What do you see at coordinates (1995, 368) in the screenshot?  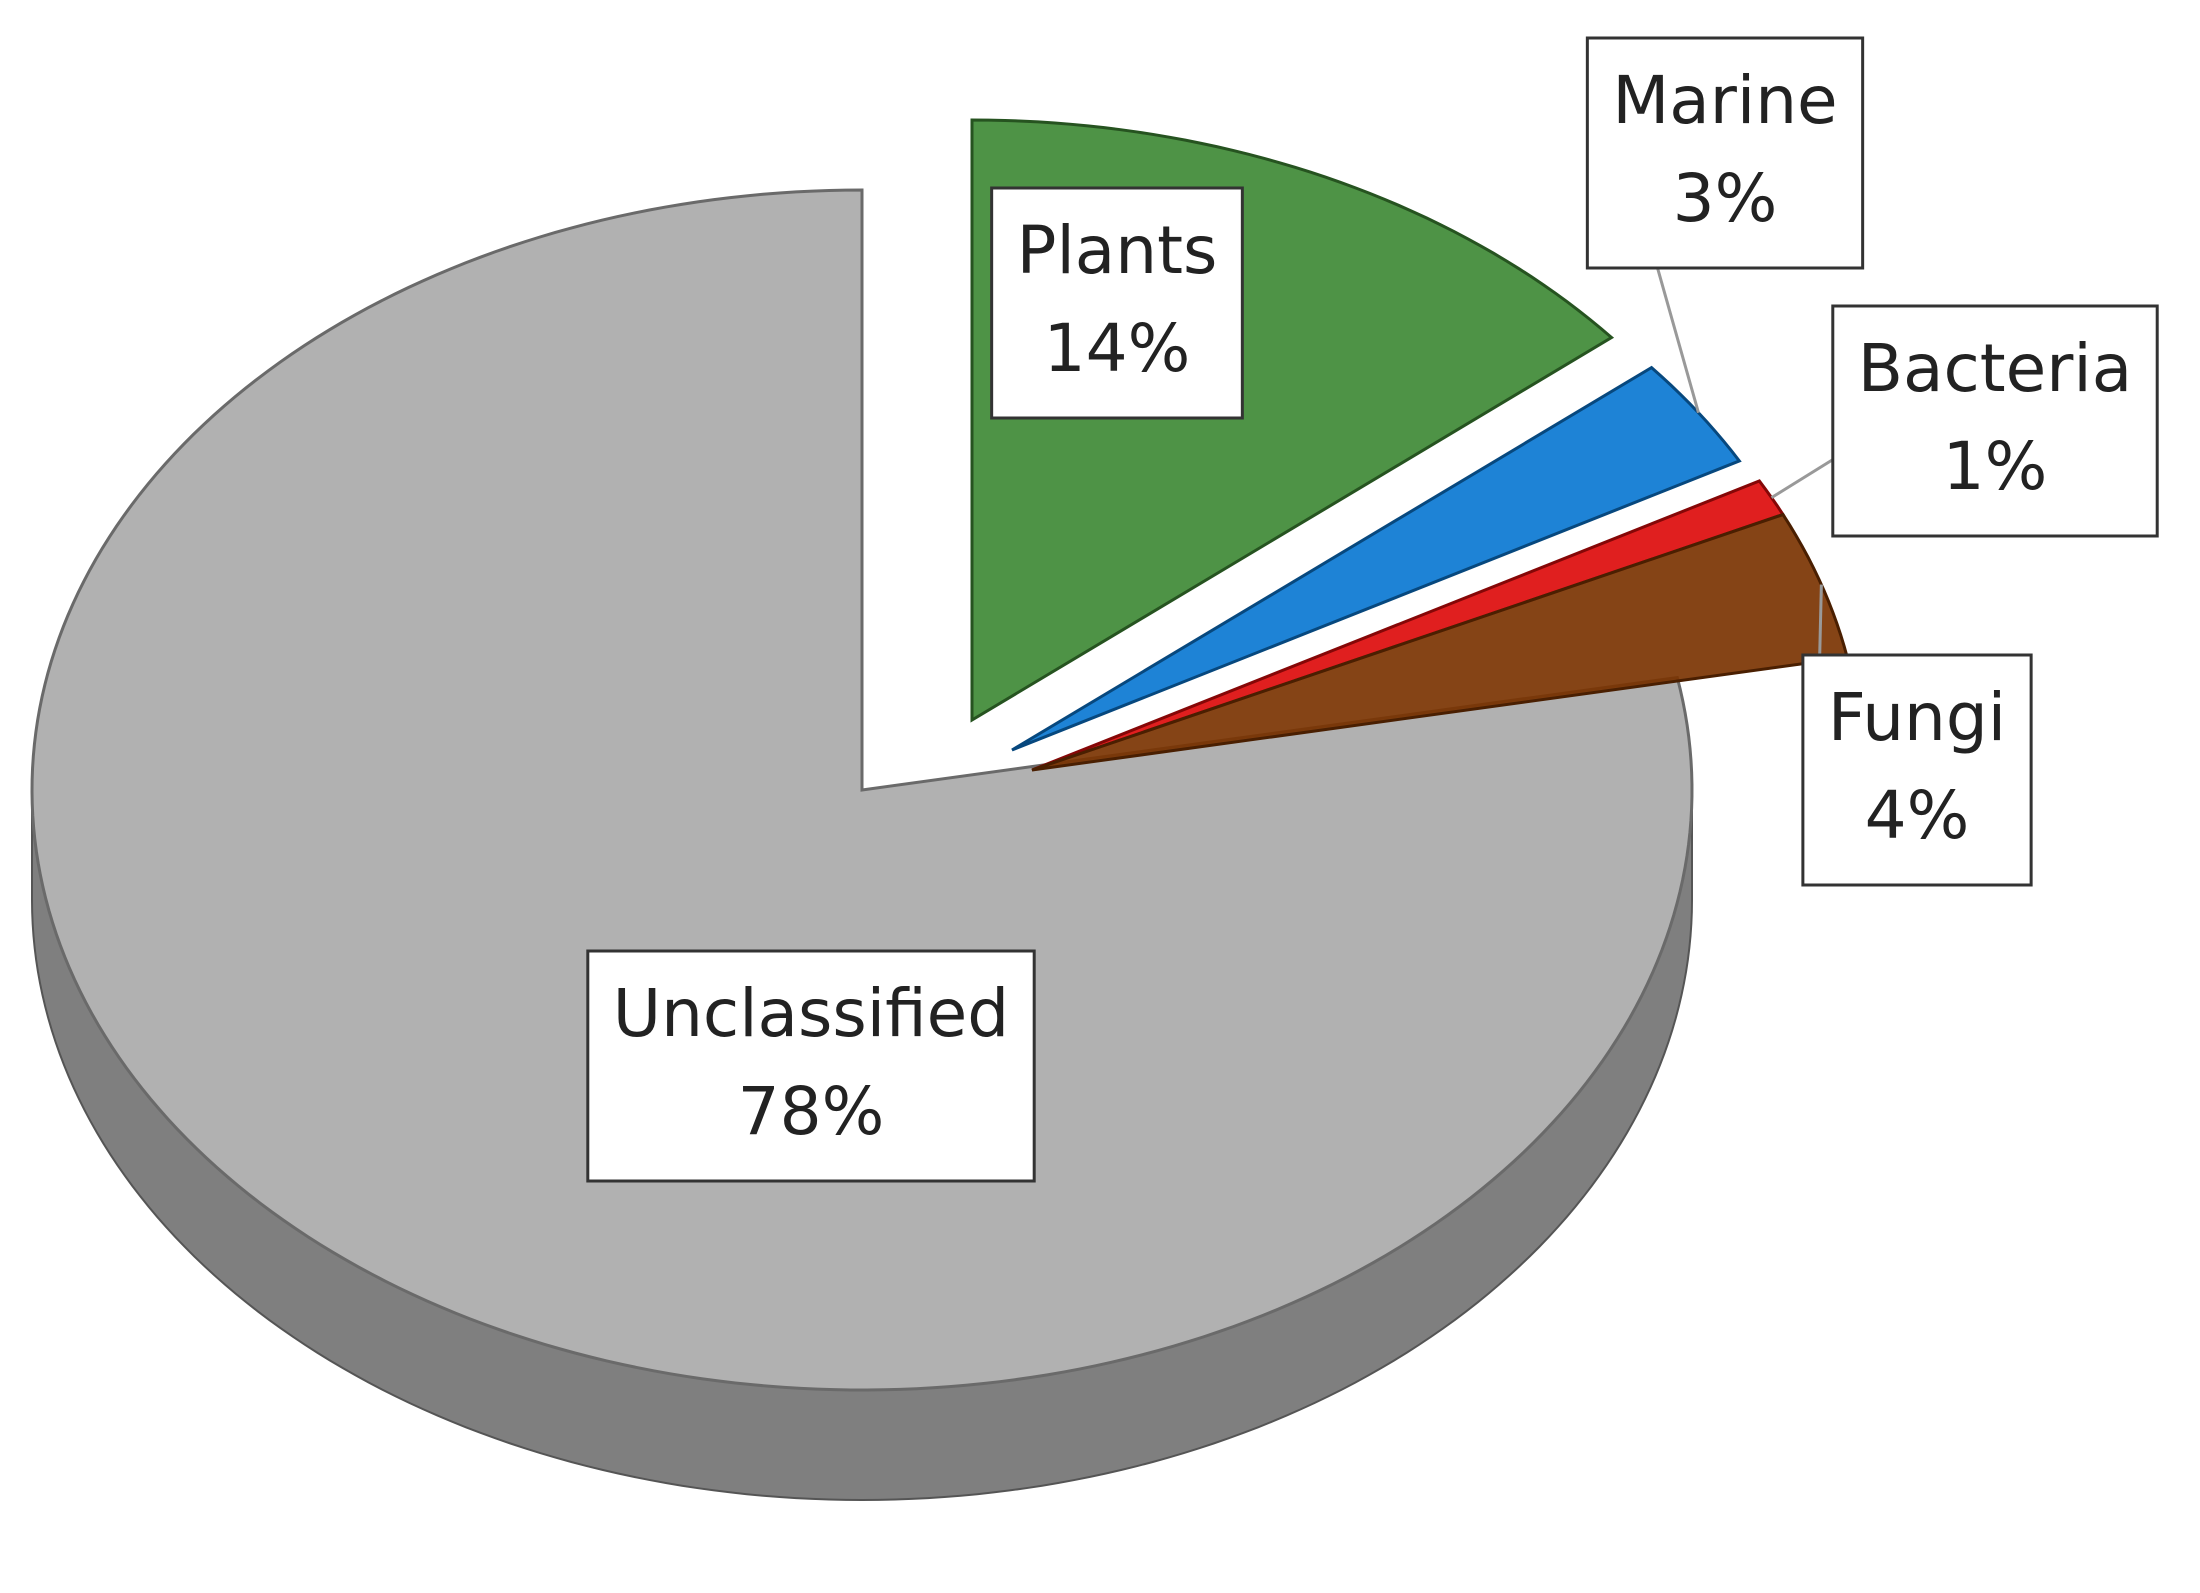 I see `category-label: Bacteria` at bounding box center [1995, 368].